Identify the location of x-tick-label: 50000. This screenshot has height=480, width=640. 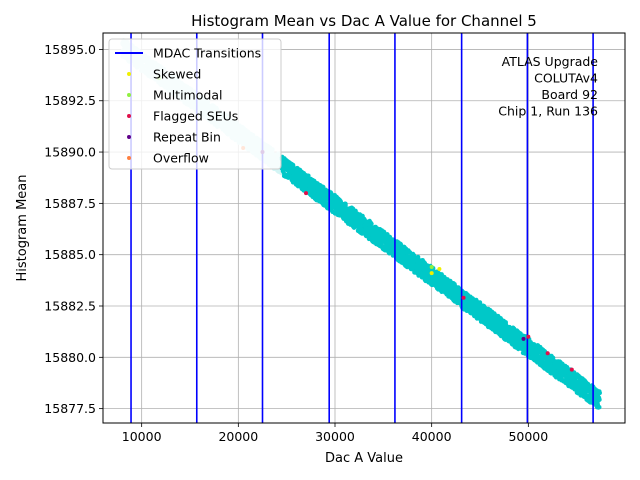
(528, 436).